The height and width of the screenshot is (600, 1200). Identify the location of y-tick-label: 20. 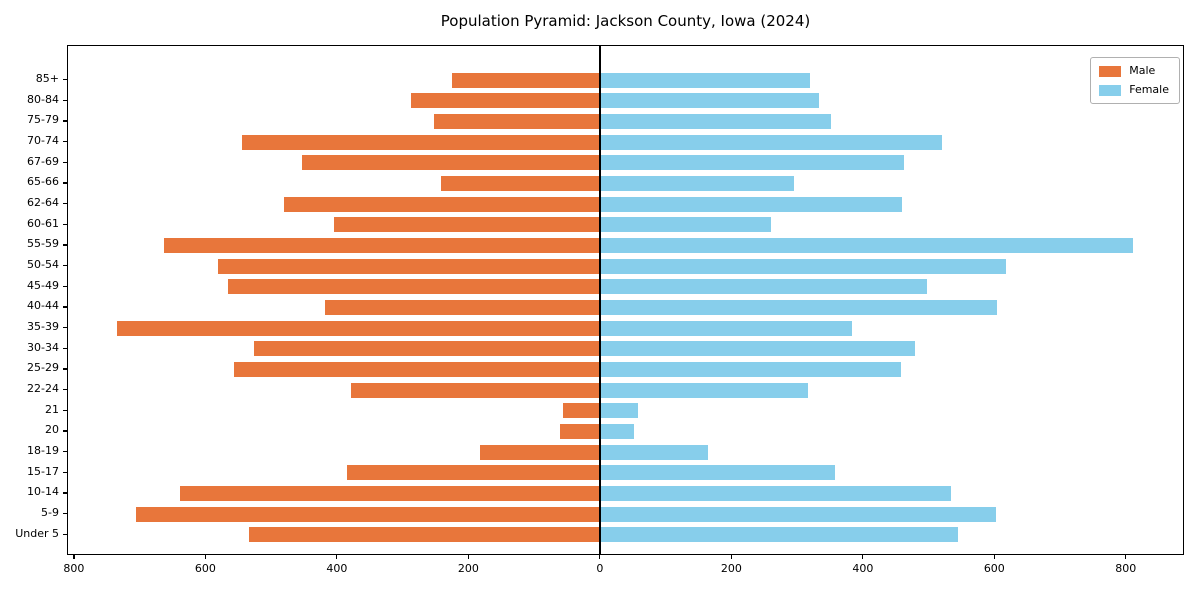
(52, 430).